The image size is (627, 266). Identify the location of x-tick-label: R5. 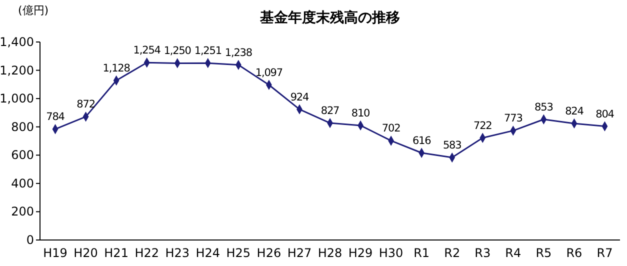
(544, 253).